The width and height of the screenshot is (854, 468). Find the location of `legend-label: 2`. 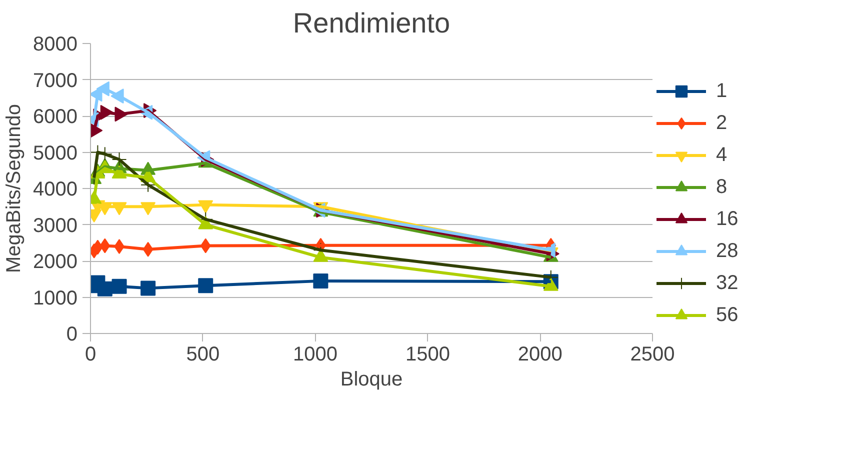

legend-label: 2 is located at coordinates (722, 123).